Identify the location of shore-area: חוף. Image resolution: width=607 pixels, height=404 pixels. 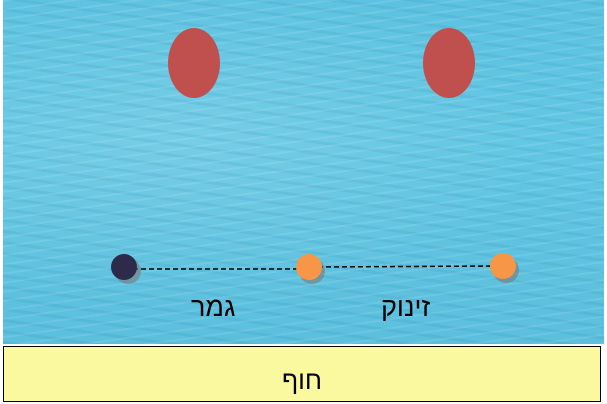
(302, 374).